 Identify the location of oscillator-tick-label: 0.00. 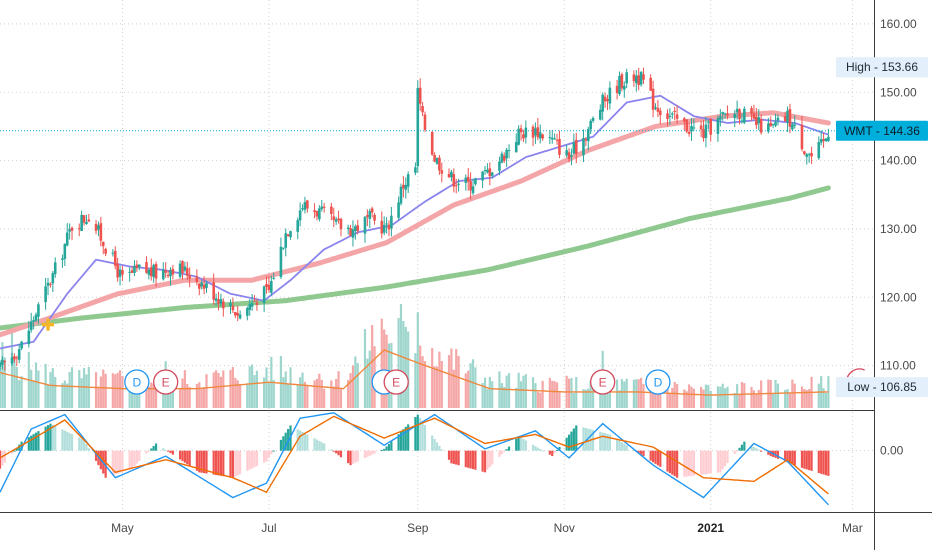
(892, 451).